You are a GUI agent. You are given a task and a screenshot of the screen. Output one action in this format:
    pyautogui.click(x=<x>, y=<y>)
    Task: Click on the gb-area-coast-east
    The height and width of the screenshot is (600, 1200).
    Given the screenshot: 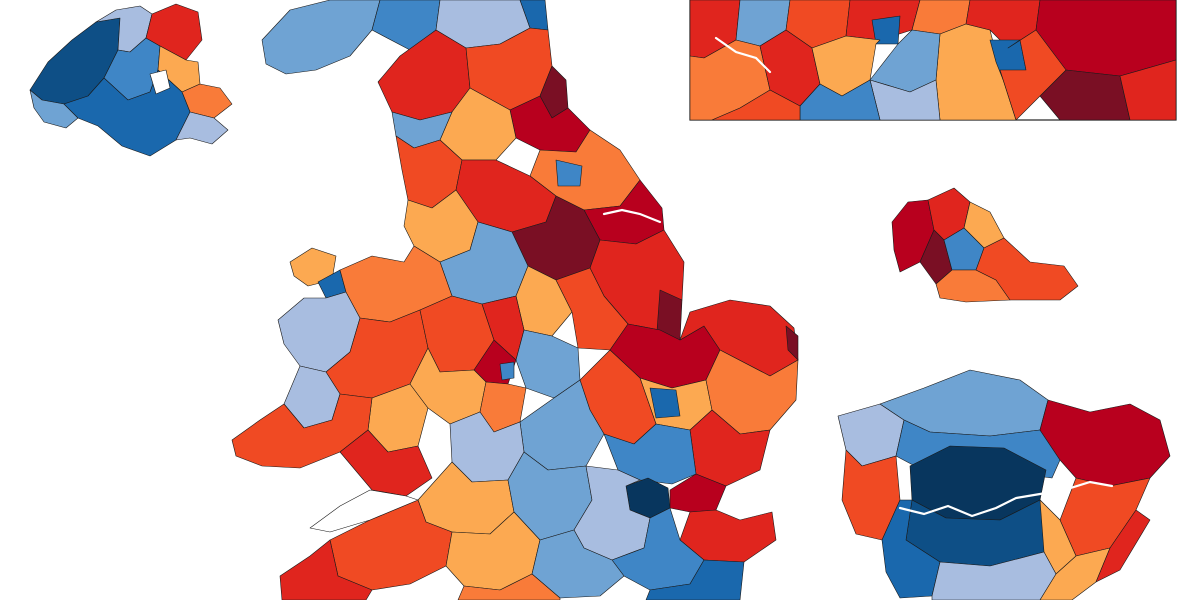 What is the action you would take?
    pyautogui.click(x=695, y=579)
    